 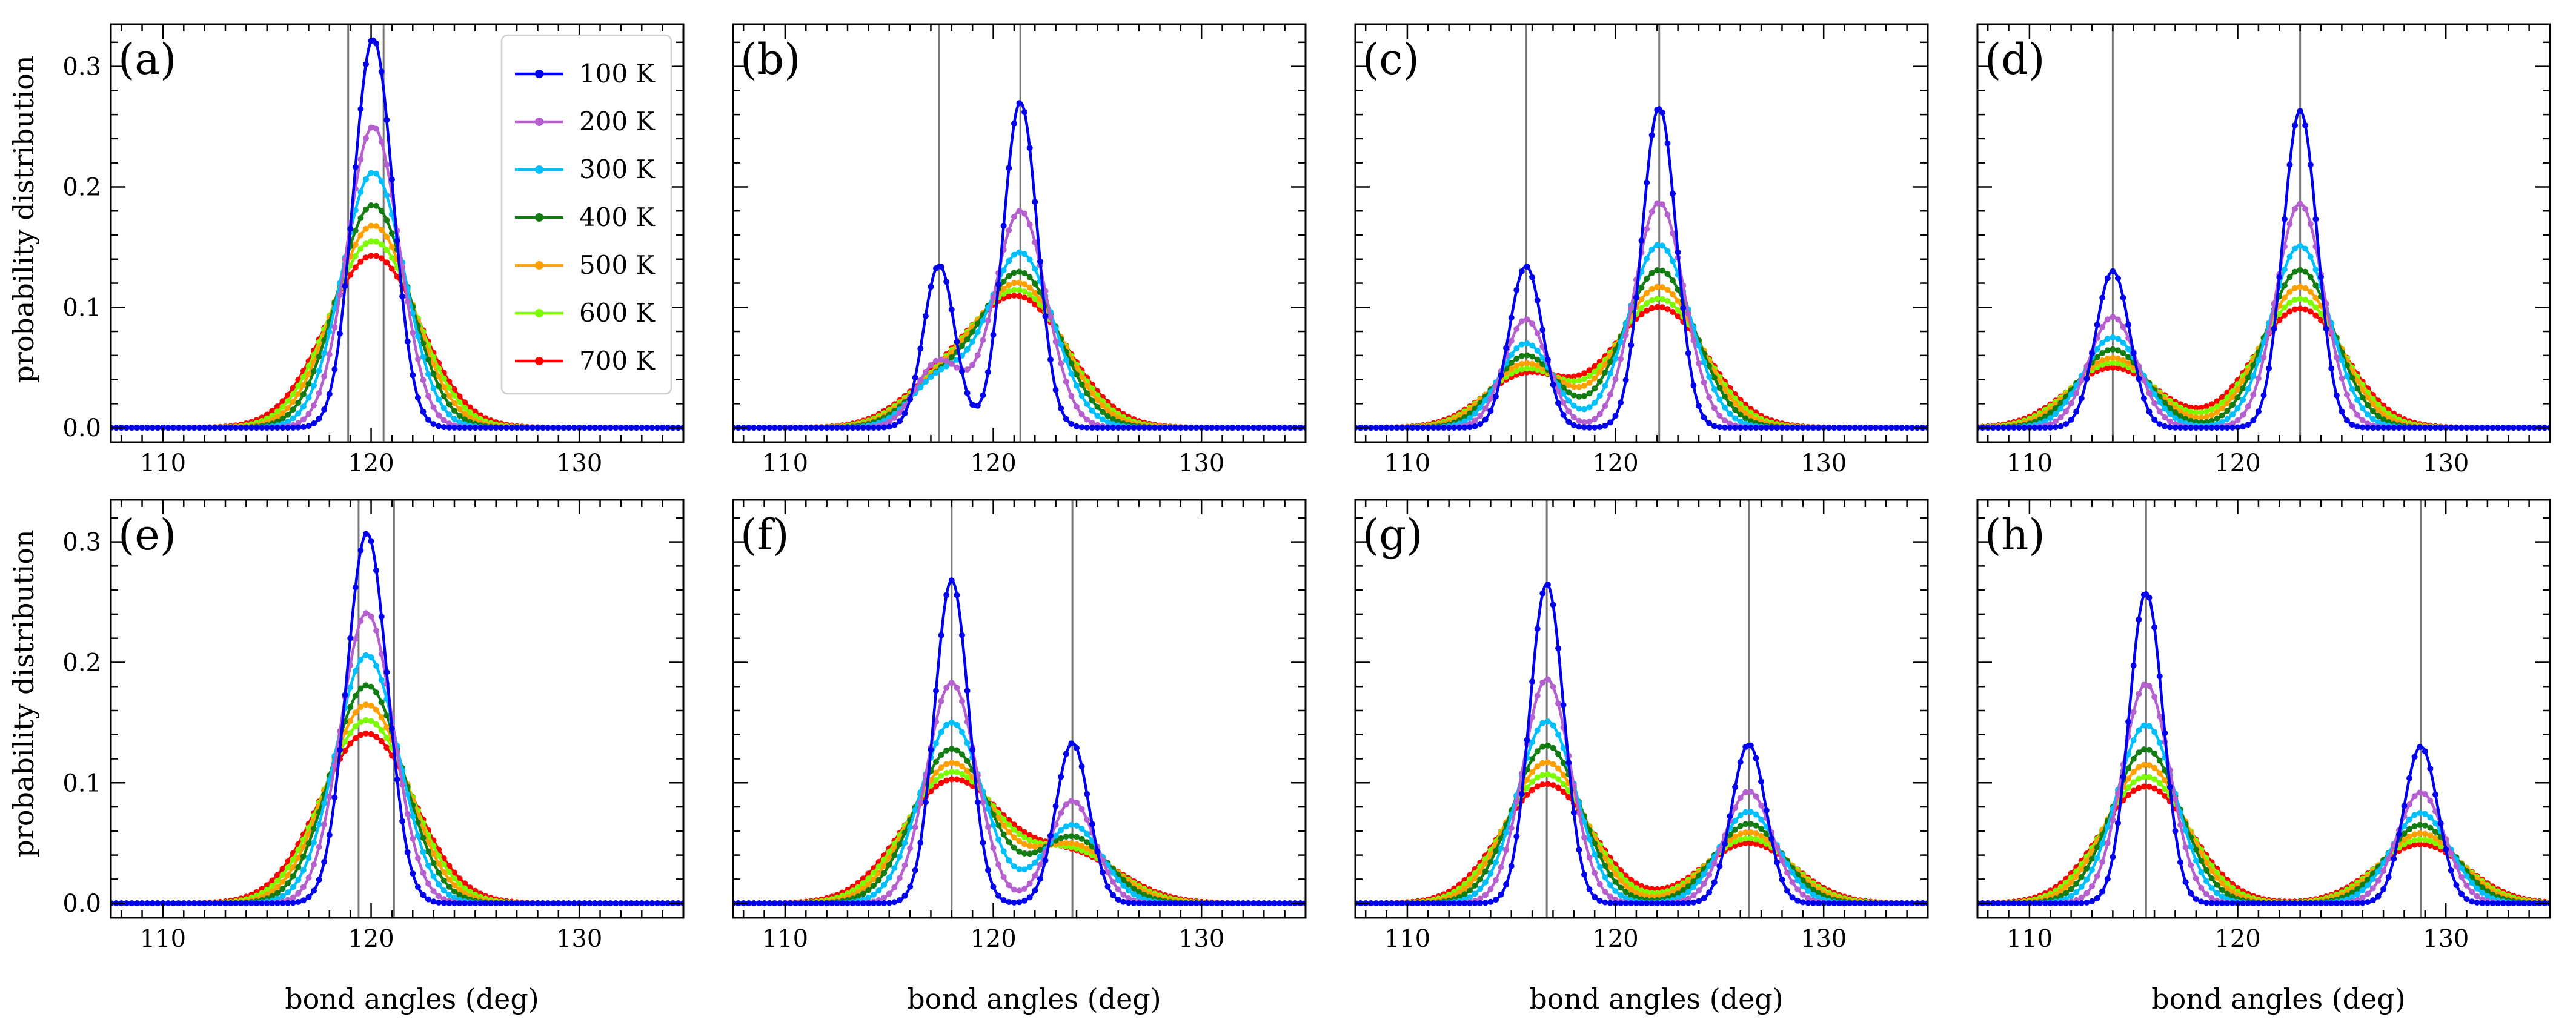 I want to click on panel-label: (d), so click(x=2015, y=59).